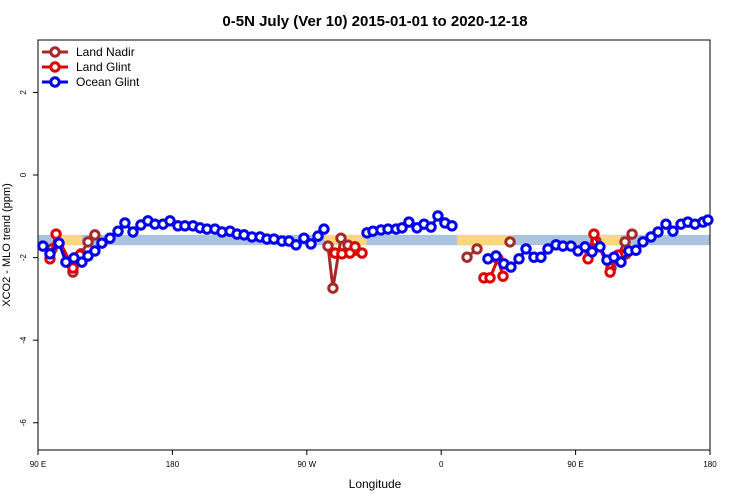  Describe the element at coordinates (441, 464) in the screenshot. I see `x-tick-label: 0` at that location.